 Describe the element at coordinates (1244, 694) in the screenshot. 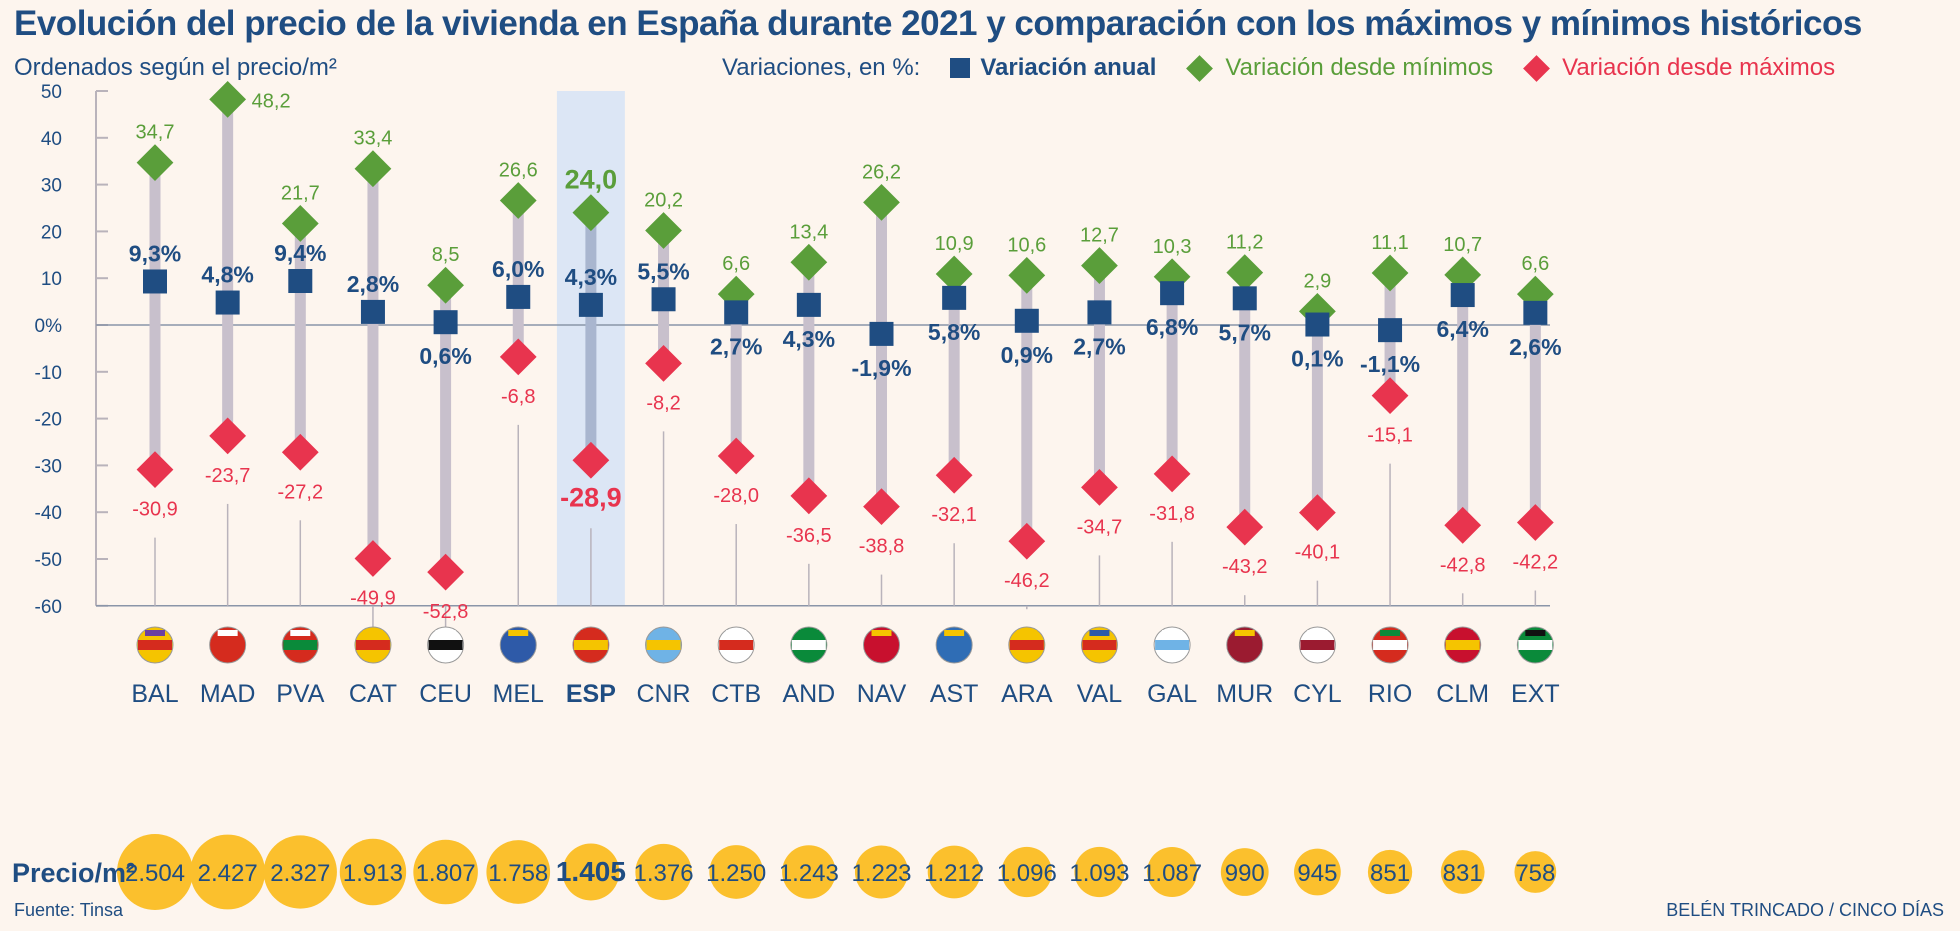

I see `region-label: MUR` at that location.